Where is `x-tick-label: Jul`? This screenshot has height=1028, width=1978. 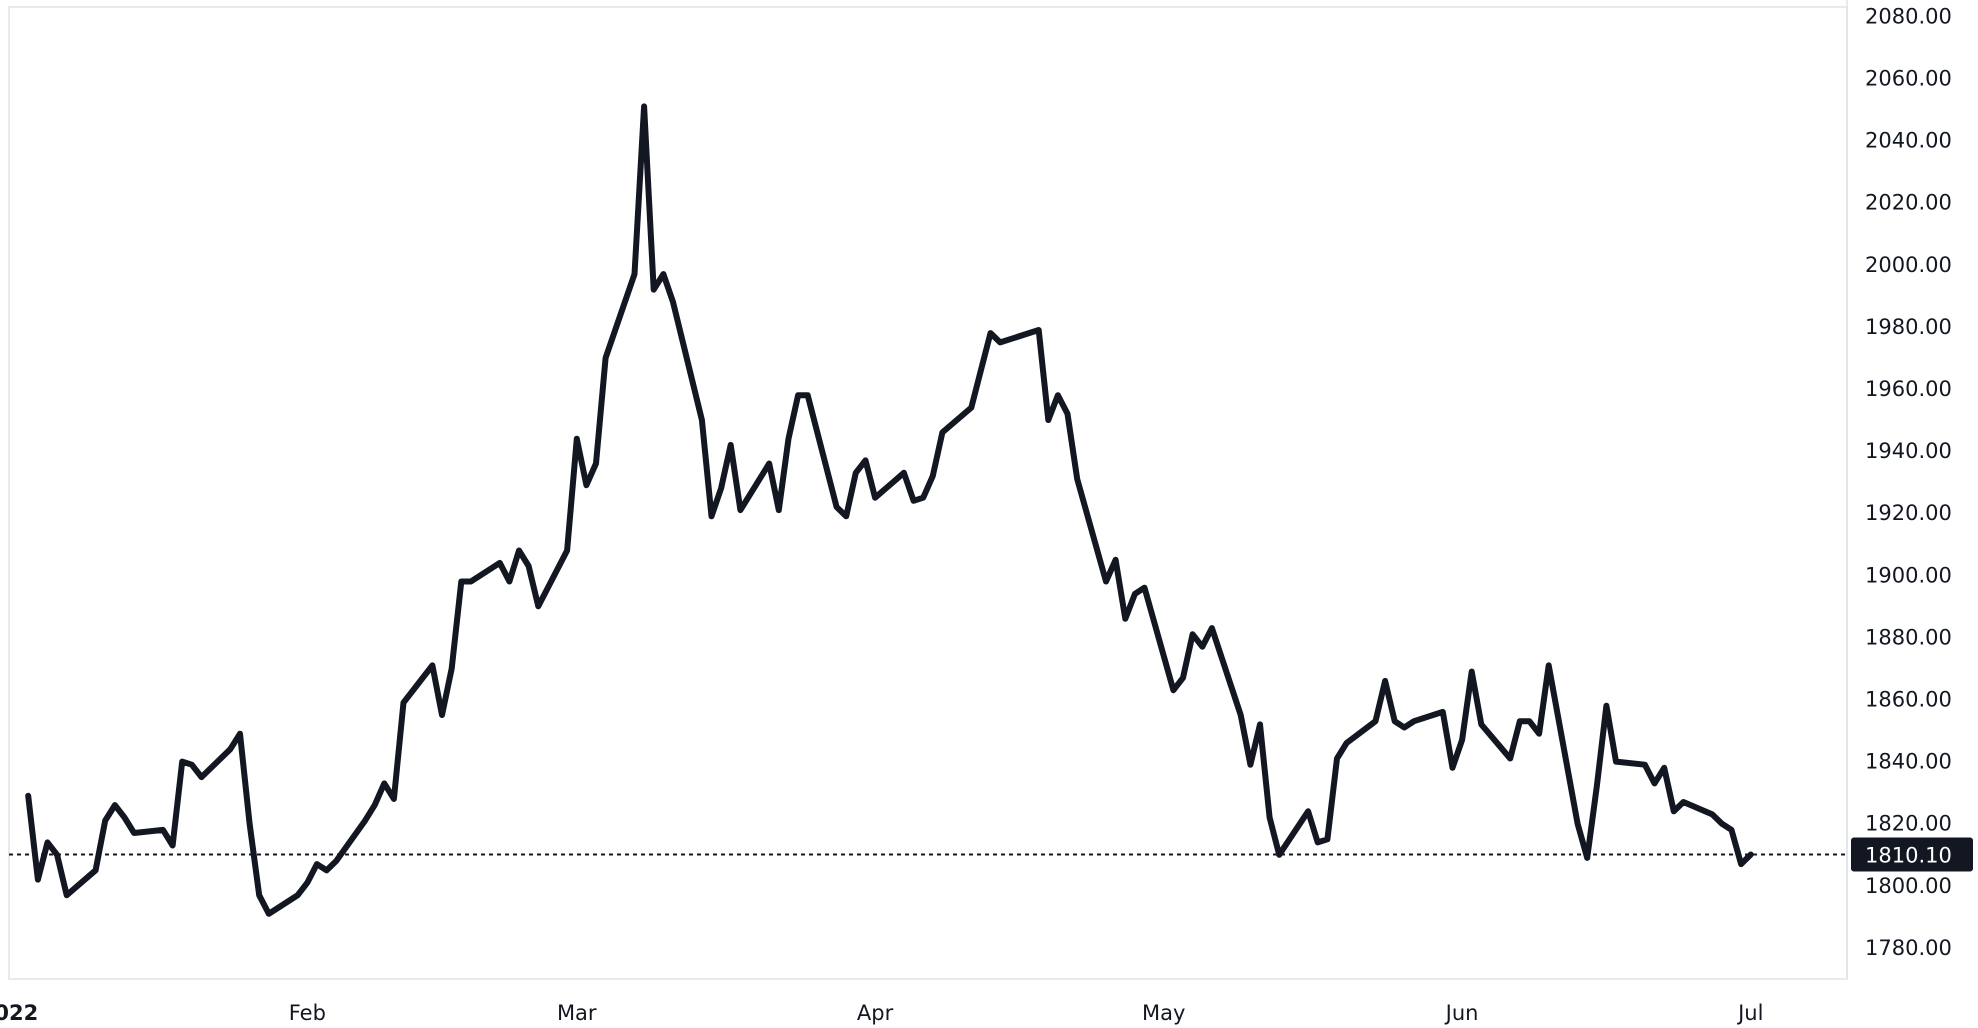 x-tick-label: Jul is located at coordinates (1749, 1013).